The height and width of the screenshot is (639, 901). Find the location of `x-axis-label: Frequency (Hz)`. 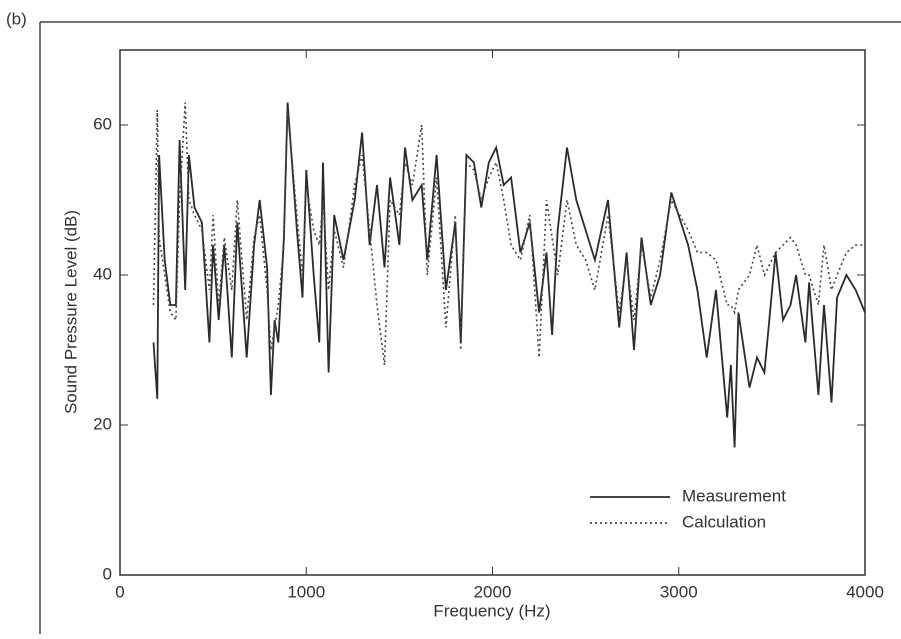

x-axis-label: Frequency (Hz) is located at coordinates (491, 610).